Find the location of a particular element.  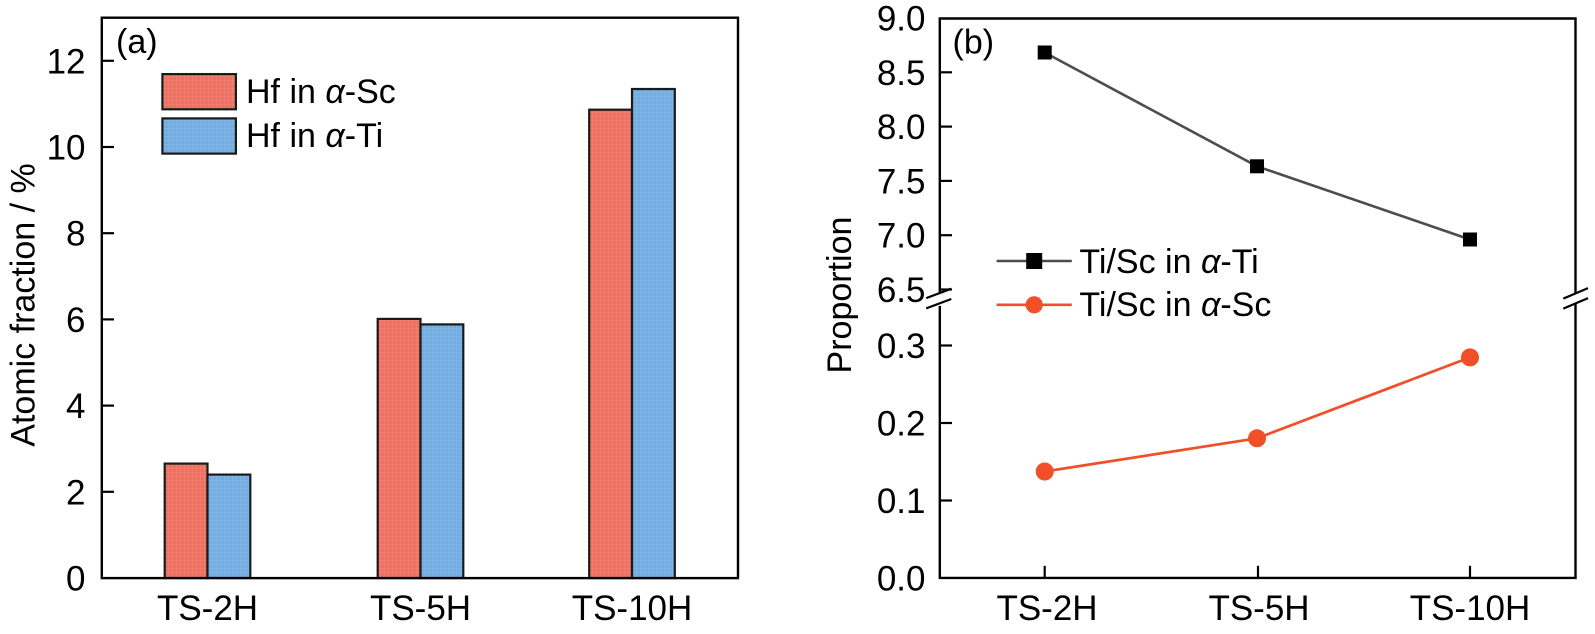

svg-text: 7.5 is located at coordinates (901, 181).